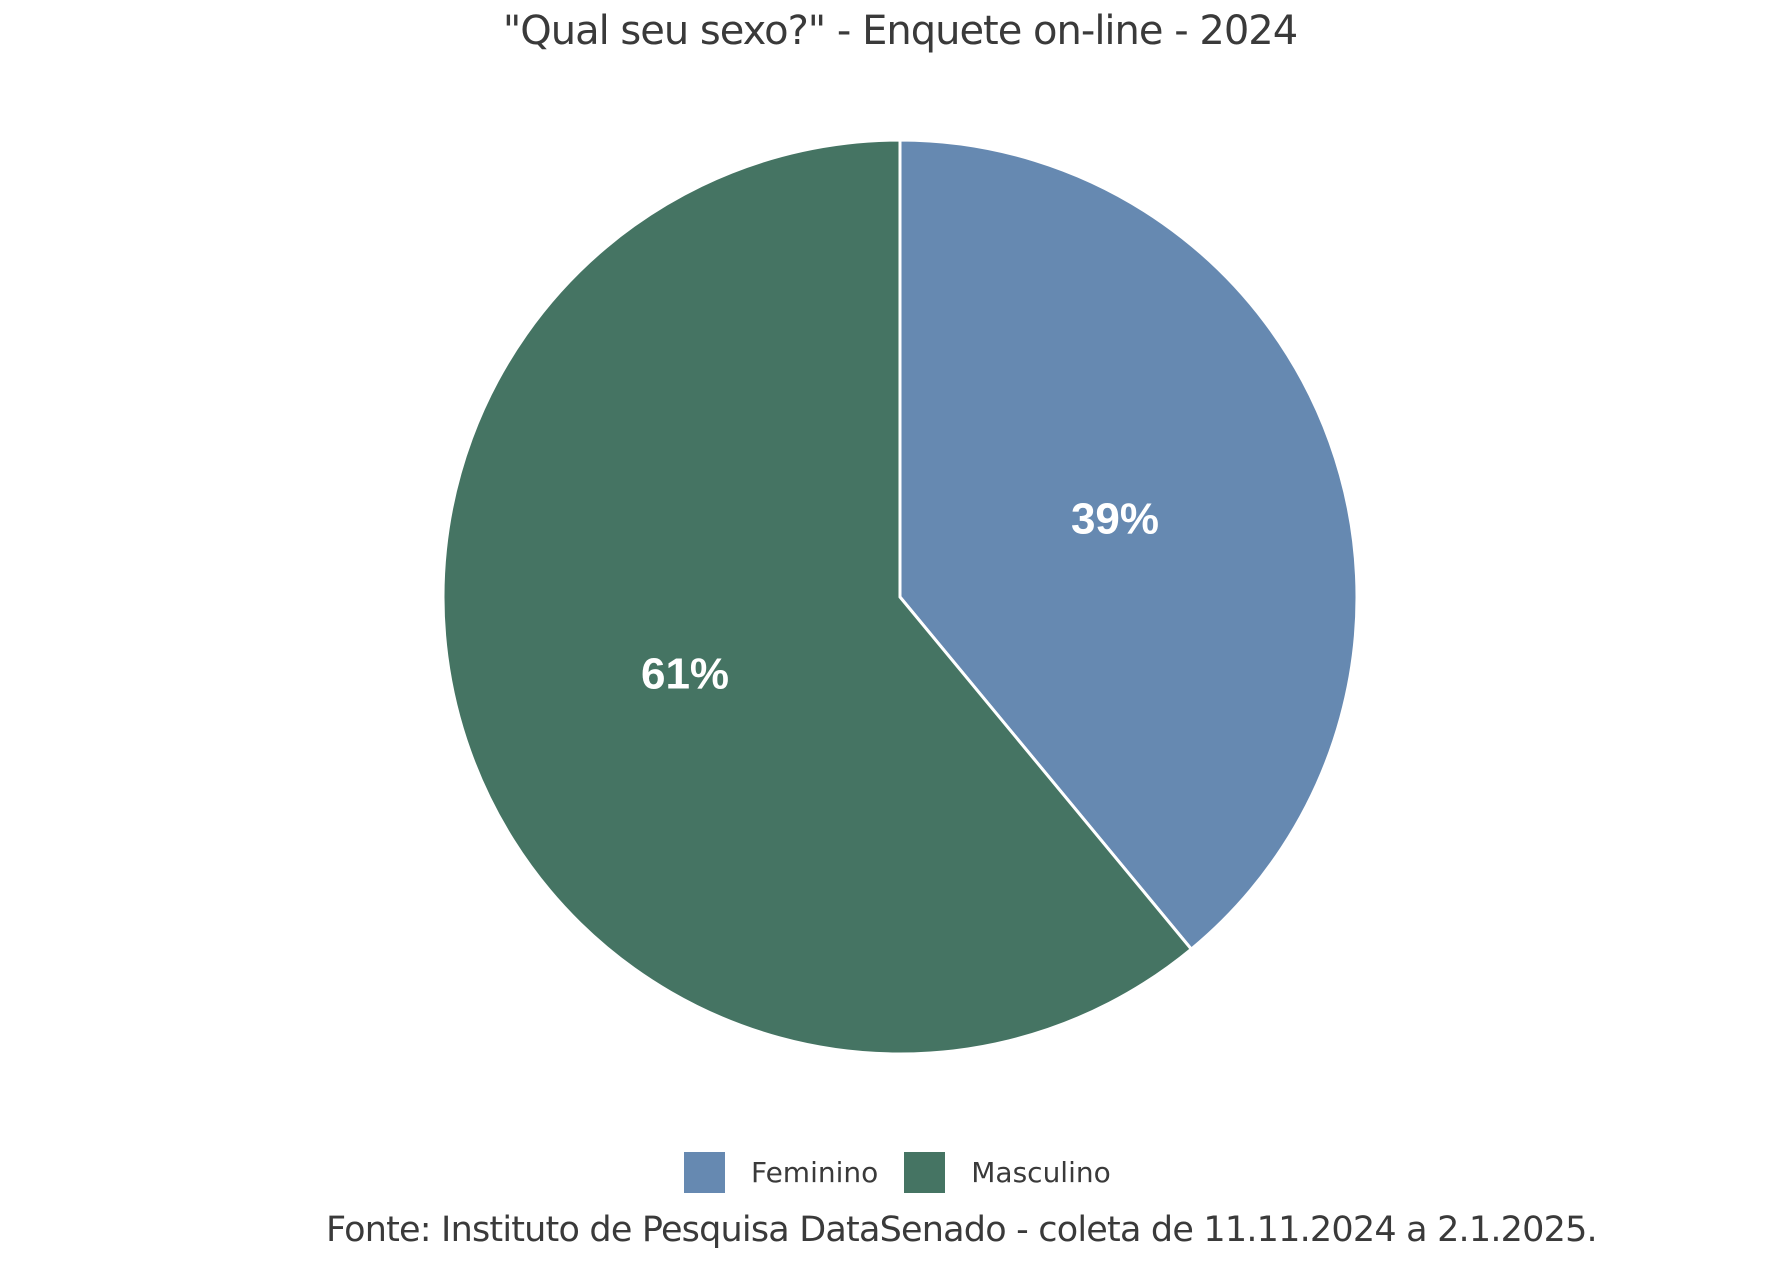 The height and width of the screenshot is (1270, 1779). What do you see at coordinates (1115, 519) in the screenshot?
I see `data-label-feminino: 39%` at bounding box center [1115, 519].